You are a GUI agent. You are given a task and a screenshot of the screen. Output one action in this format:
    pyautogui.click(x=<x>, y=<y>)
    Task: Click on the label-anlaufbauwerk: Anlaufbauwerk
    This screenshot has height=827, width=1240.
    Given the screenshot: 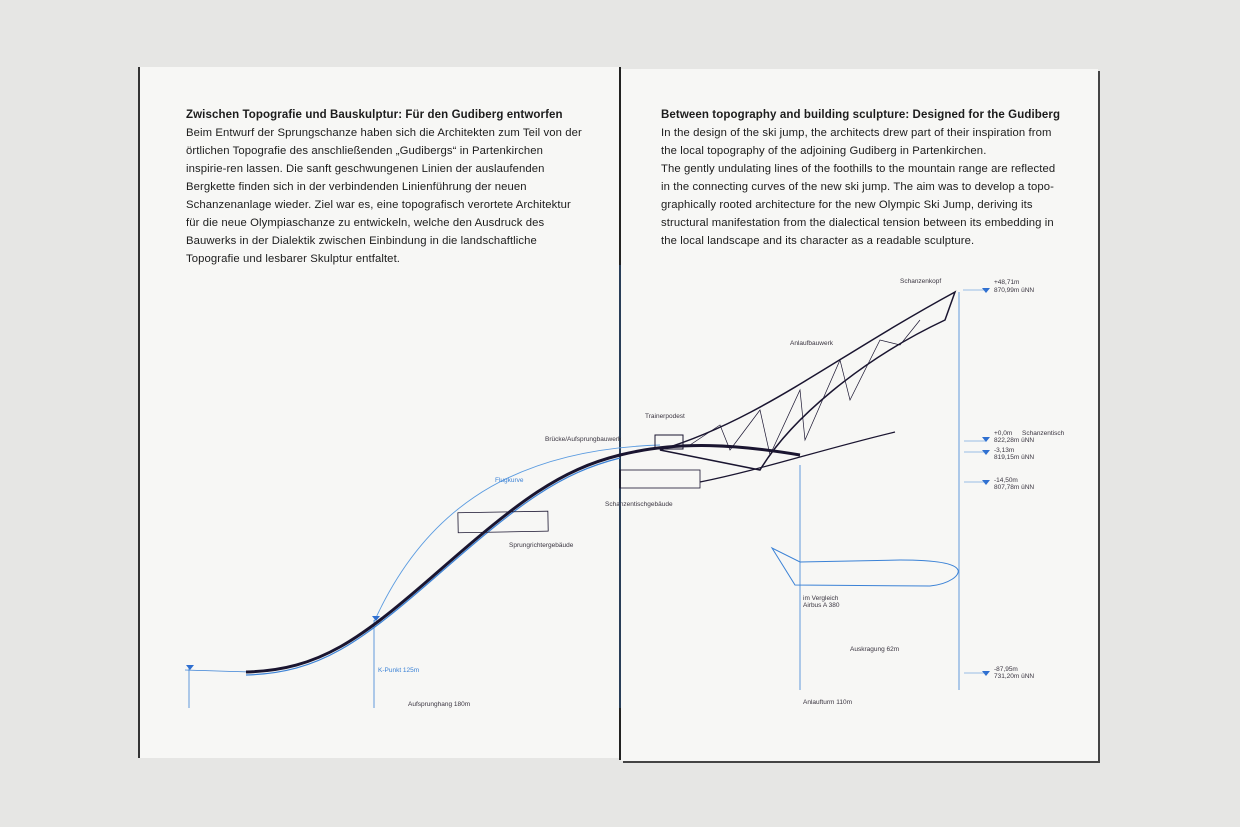 What is the action you would take?
    pyautogui.click(x=812, y=343)
    